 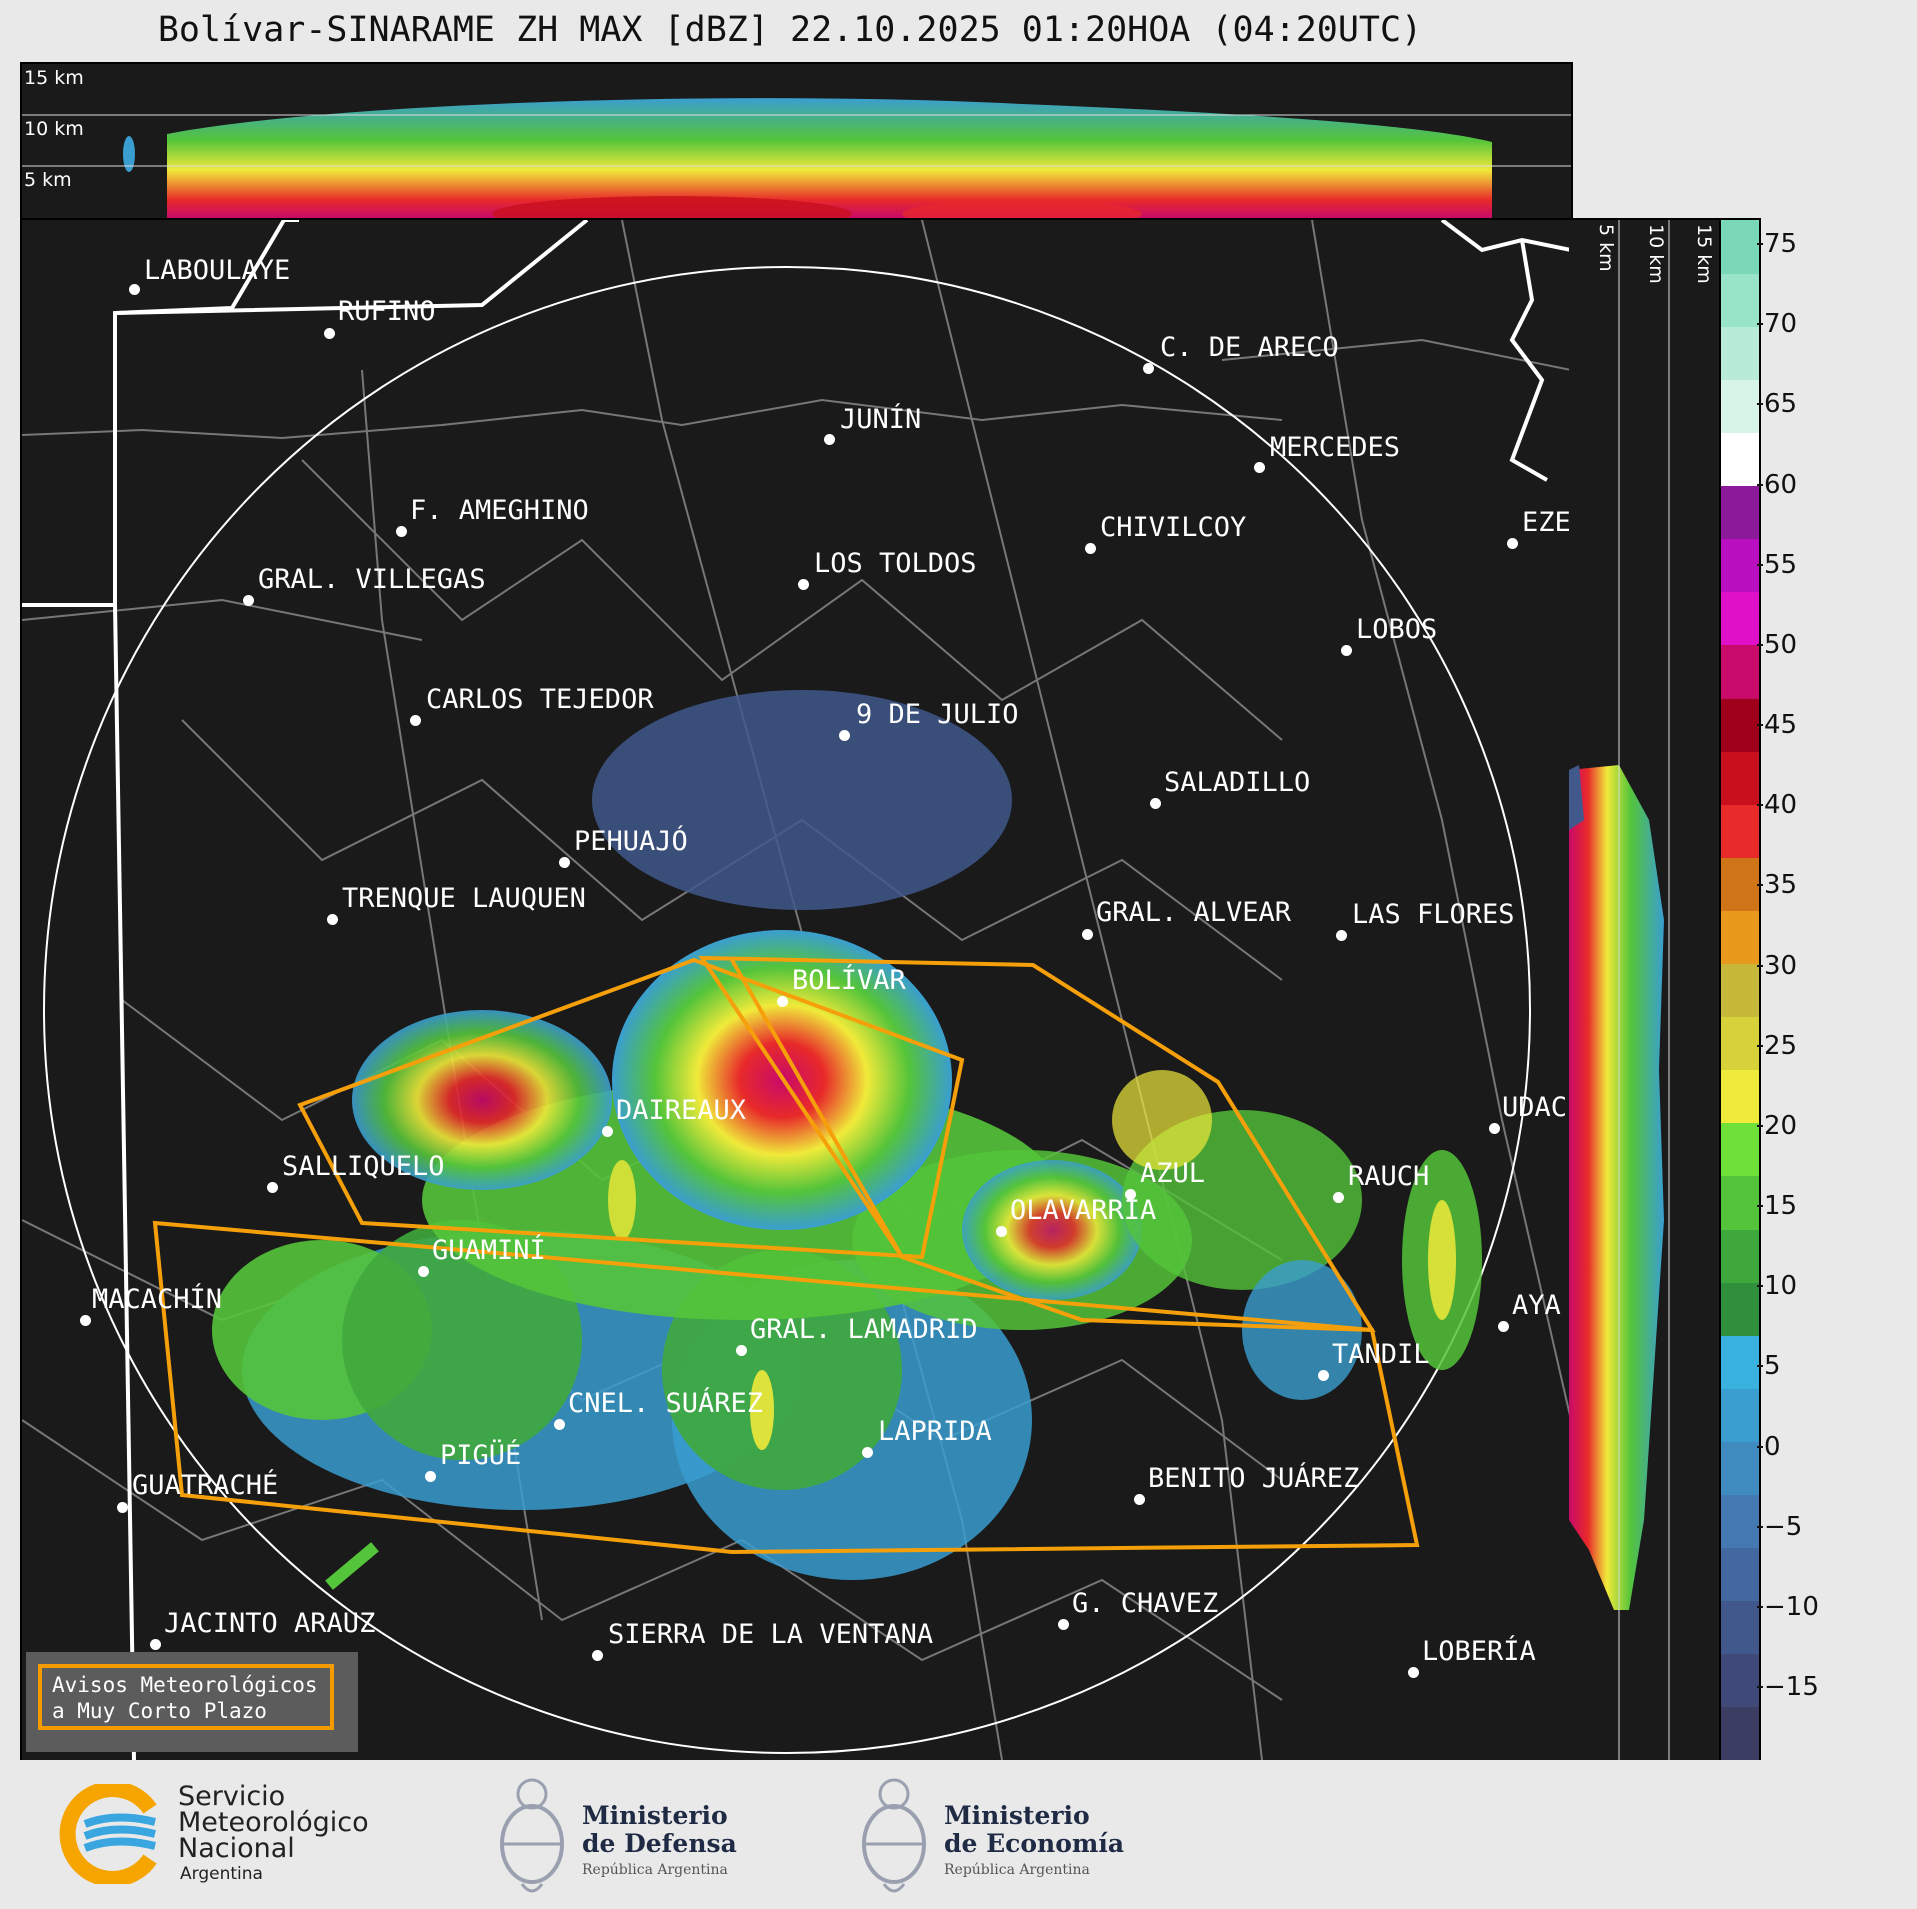 I want to click on city-label: JACINTO ARAUZ, so click(x=270, y=1623).